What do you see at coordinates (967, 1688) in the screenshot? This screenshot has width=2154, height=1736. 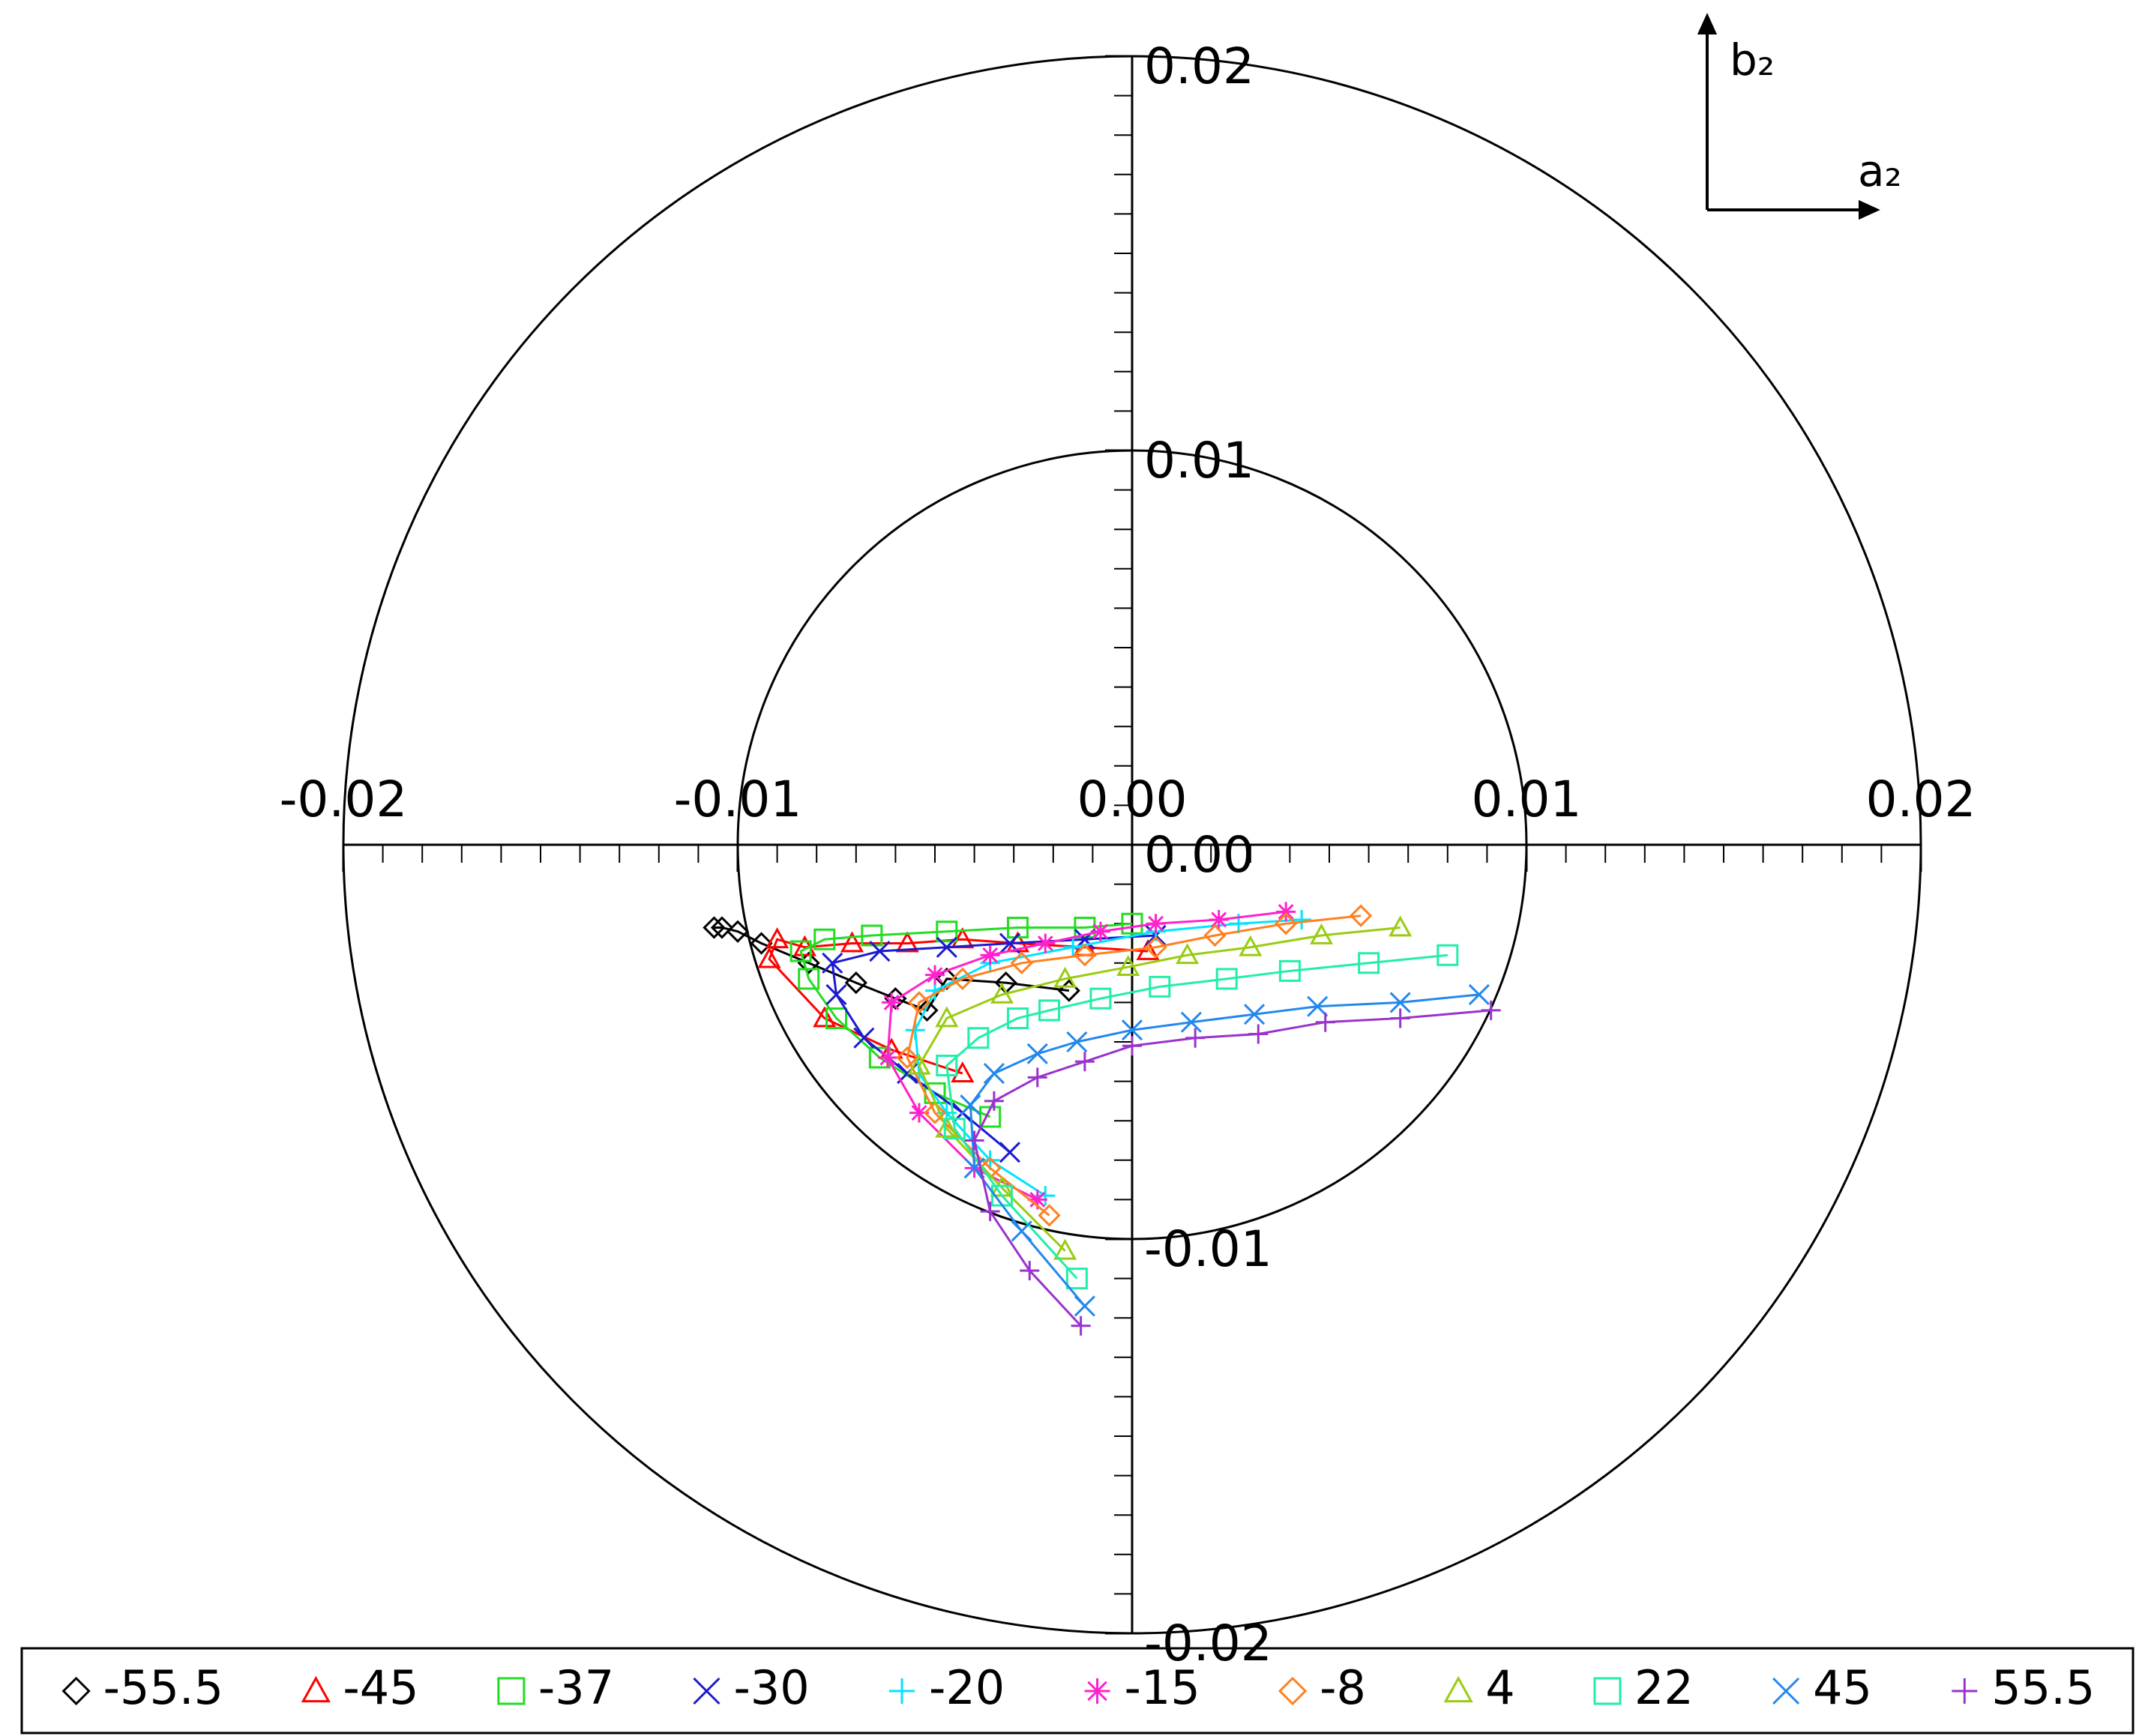 I see `legend-label: -20` at bounding box center [967, 1688].